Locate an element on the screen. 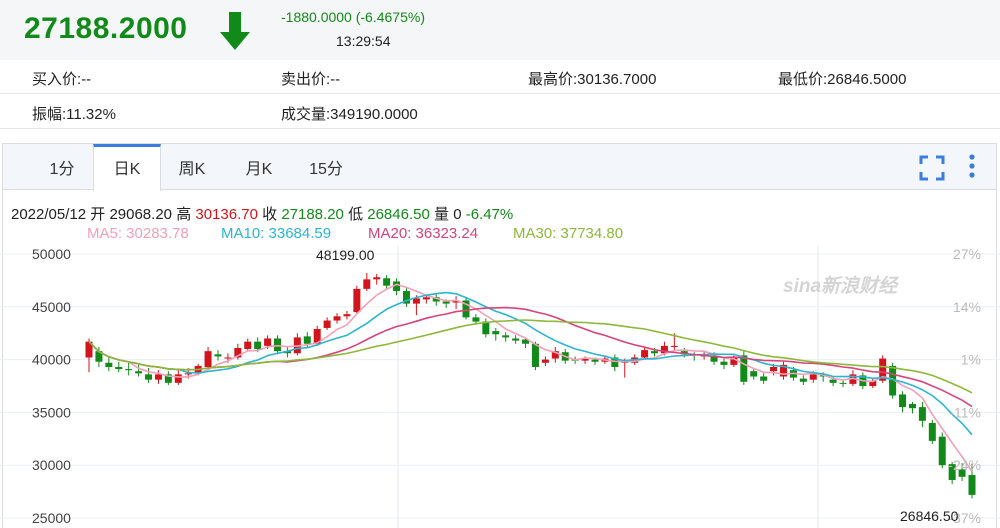 Image resolution: width=1000 pixels, height=528 pixels. ma5-label: MA5: 30283.78 is located at coordinates (138, 233).